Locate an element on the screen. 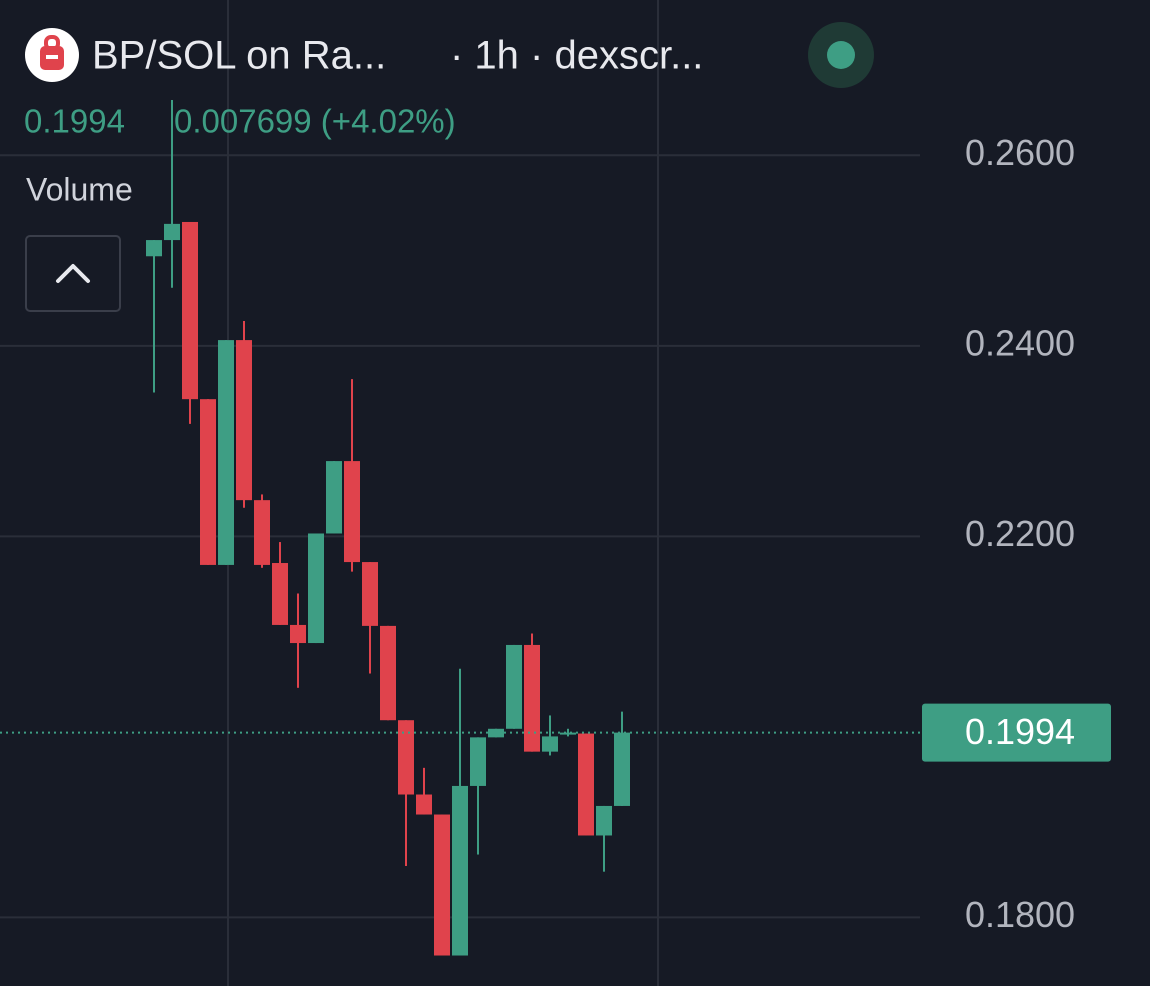  last-price-badge is located at coordinates (1016, 732).